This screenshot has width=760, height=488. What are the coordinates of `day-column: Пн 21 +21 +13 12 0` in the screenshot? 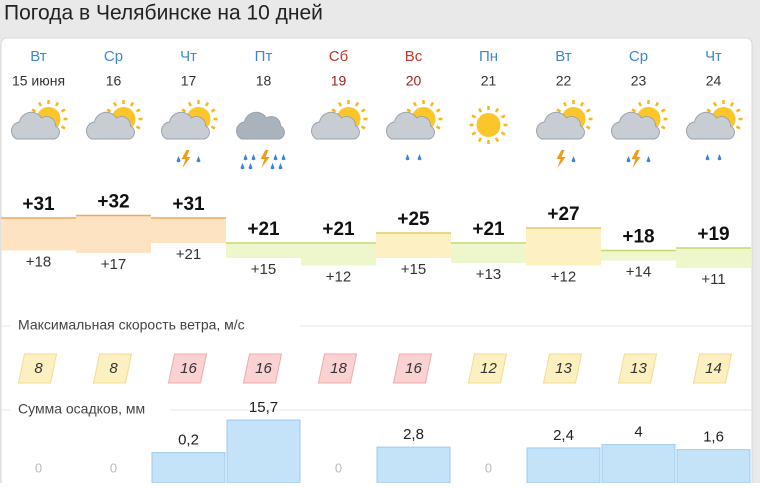 It's located at (488, 261).